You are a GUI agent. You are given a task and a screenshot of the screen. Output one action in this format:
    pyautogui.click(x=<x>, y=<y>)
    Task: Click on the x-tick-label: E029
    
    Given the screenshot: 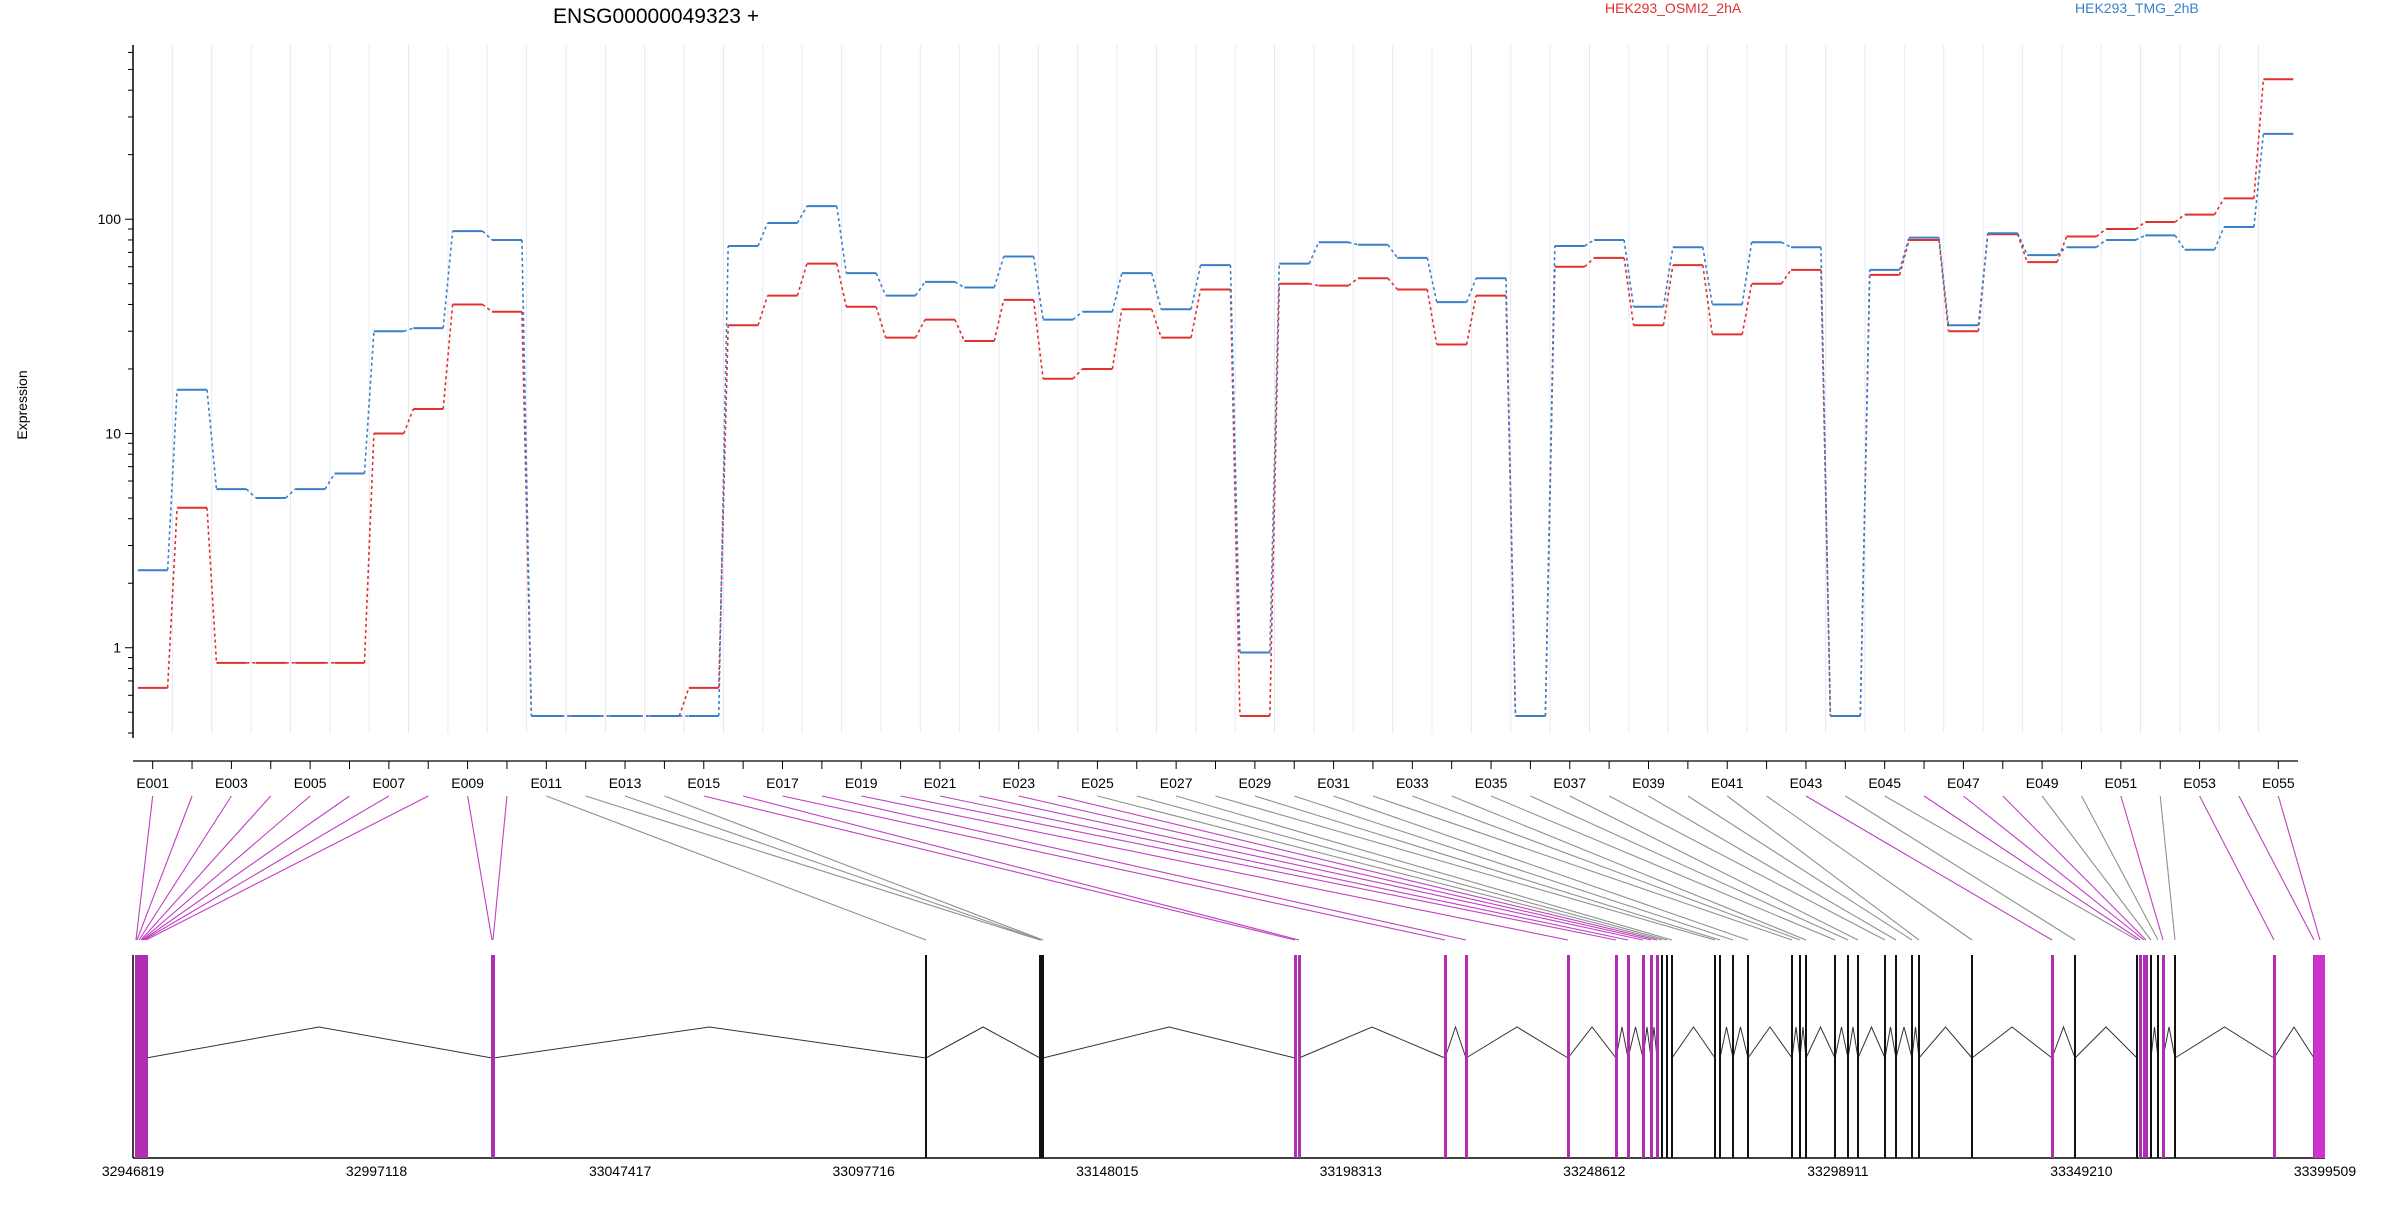 What is the action you would take?
    pyautogui.click(x=1255, y=783)
    